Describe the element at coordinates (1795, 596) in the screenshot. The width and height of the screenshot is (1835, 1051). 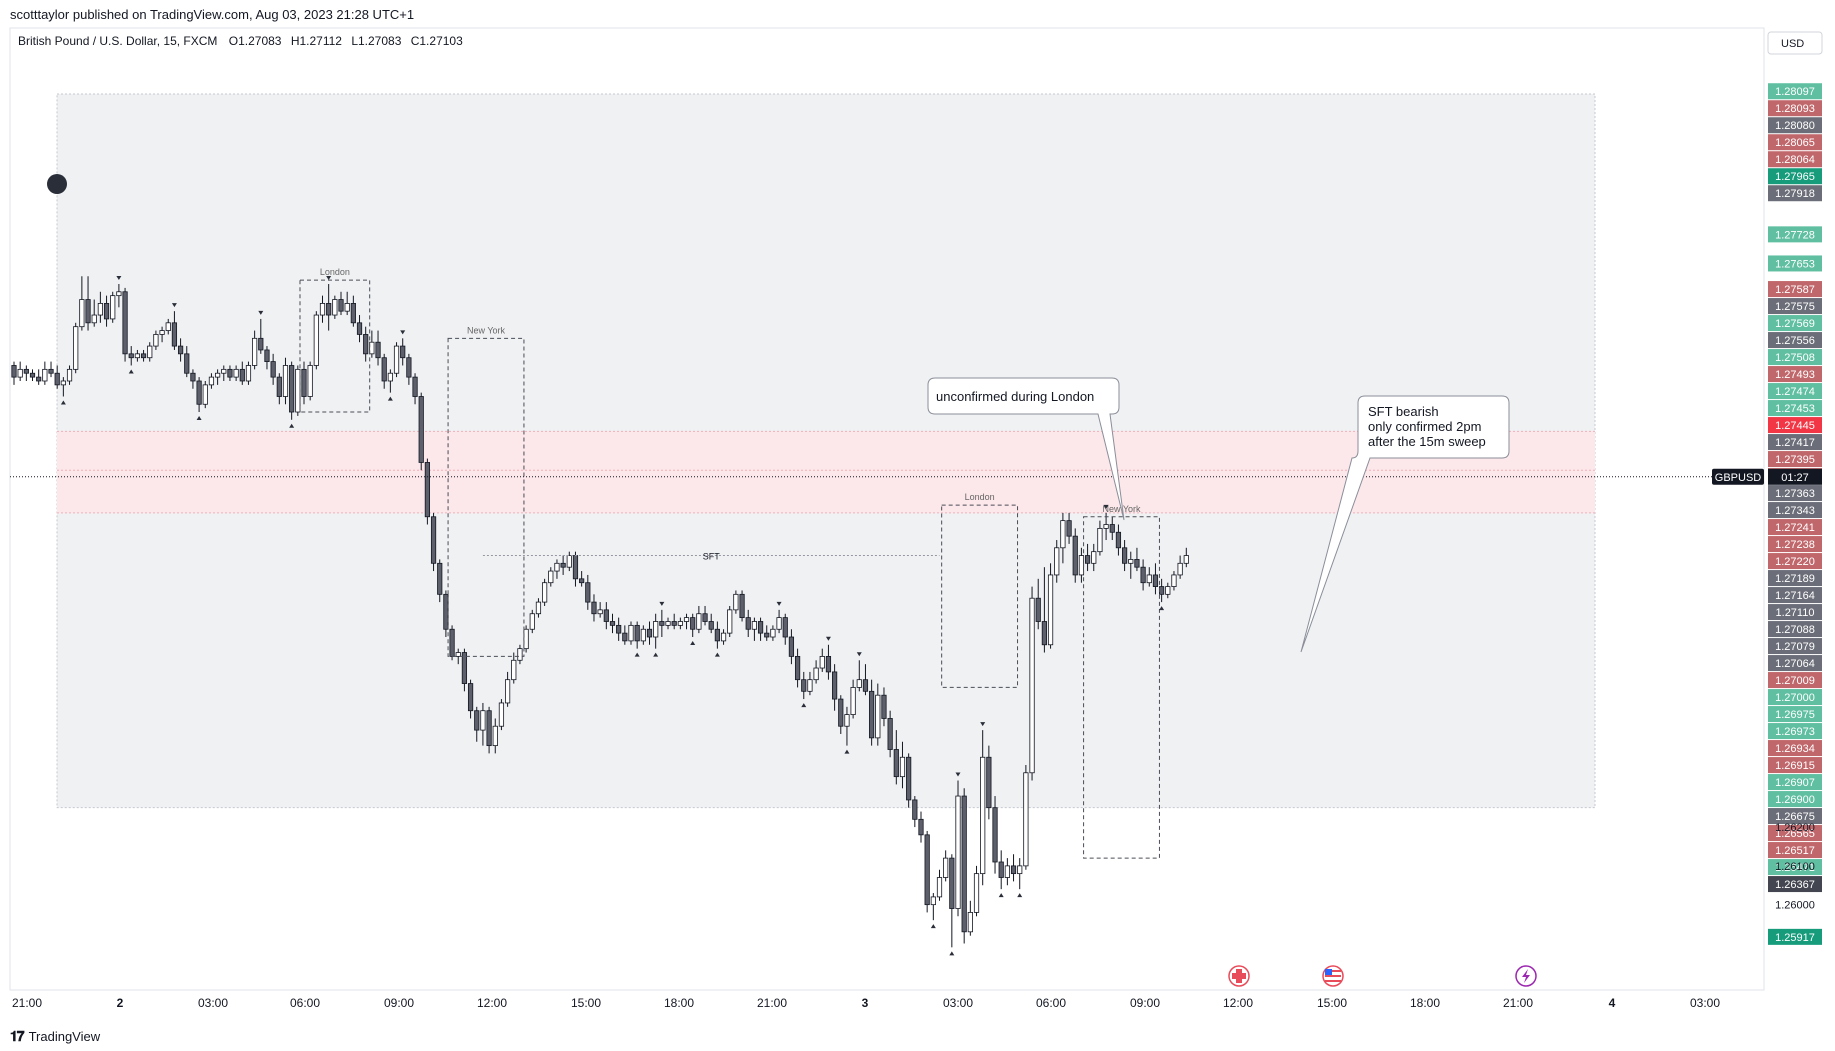
I see `price-tag-label: 1.27164` at that location.